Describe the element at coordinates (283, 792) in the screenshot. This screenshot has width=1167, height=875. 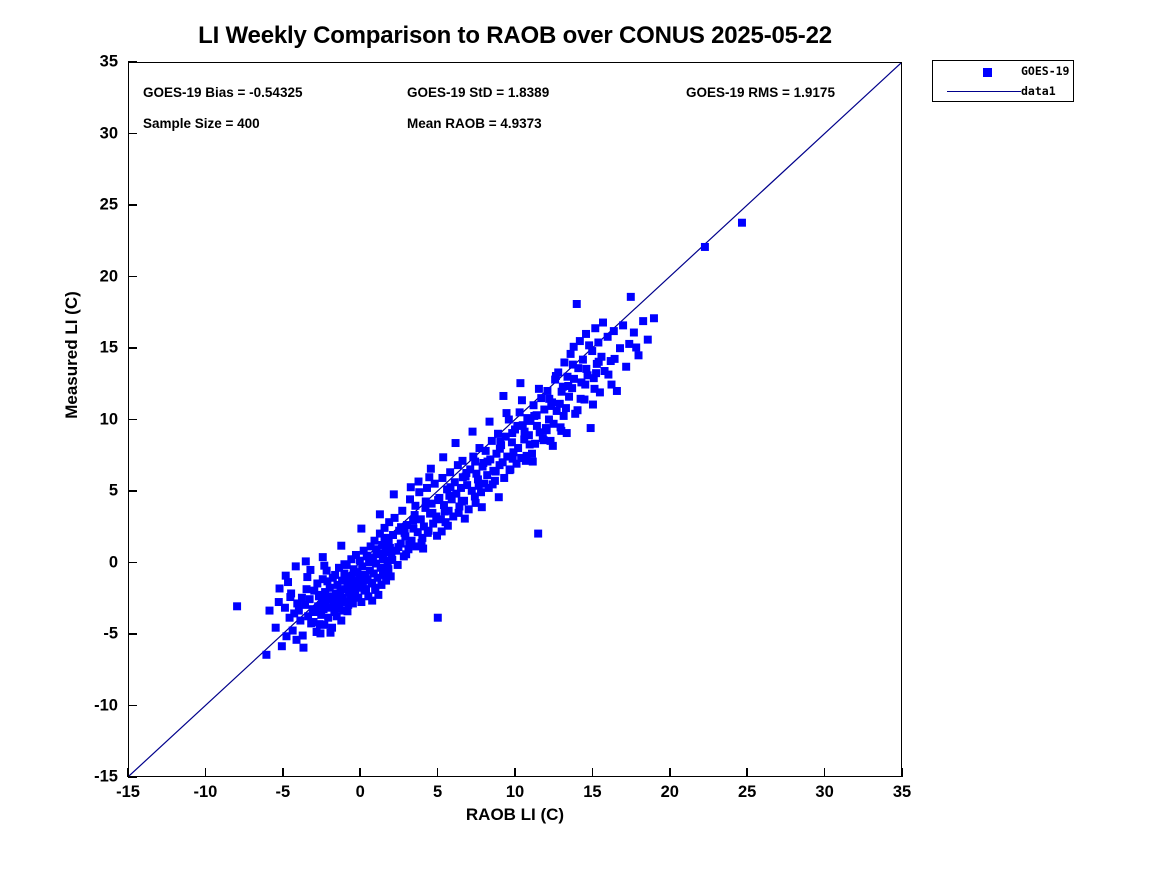
I see `x-tick-label: -5` at that location.